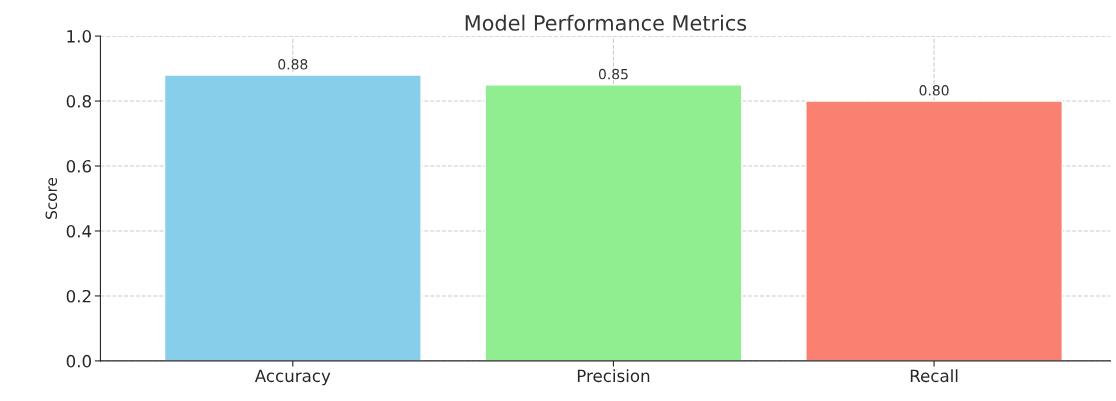 The image size is (1116, 401). Describe the element at coordinates (79, 166) in the screenshot. I see `y-tick-label: 0.6` at that location.